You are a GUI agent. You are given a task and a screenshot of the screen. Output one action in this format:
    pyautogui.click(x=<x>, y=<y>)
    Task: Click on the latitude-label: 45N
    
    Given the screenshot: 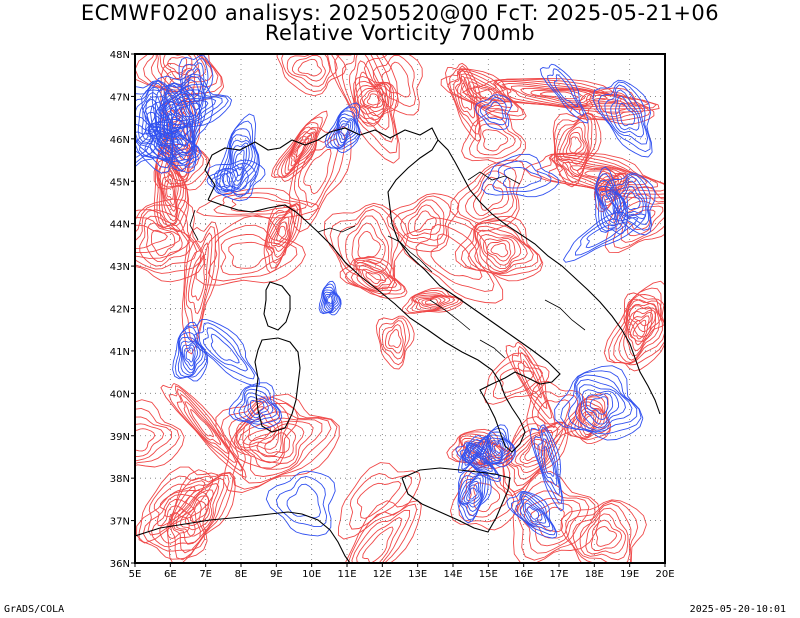 What is the action you would take?
    pyautogui.click(x=120, y=182)
    